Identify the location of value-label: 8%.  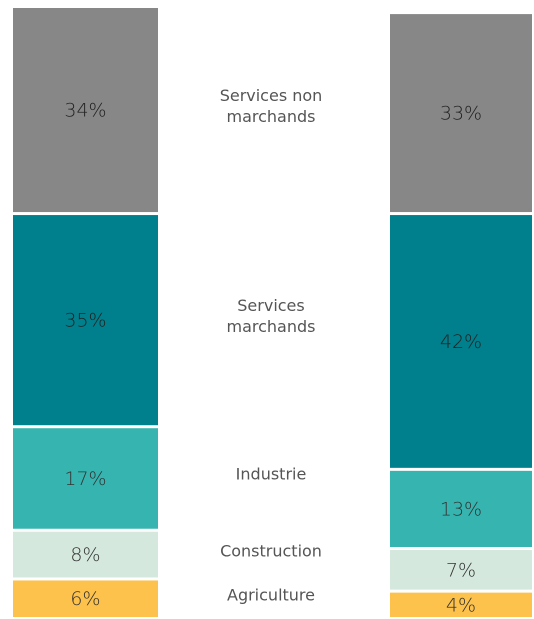
(85, 555).